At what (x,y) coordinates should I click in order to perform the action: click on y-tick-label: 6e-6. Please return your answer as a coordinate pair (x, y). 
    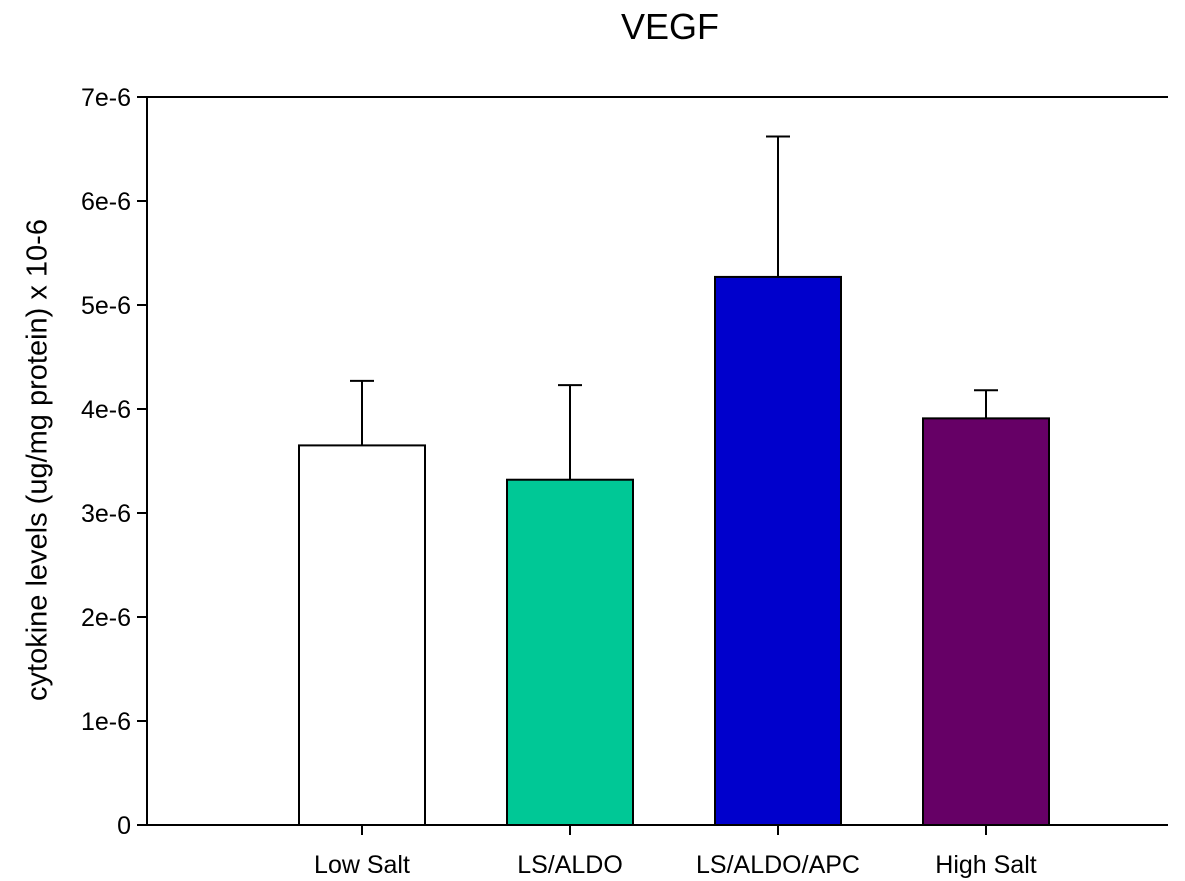
    Looking at the image, I should click on (106, 202).